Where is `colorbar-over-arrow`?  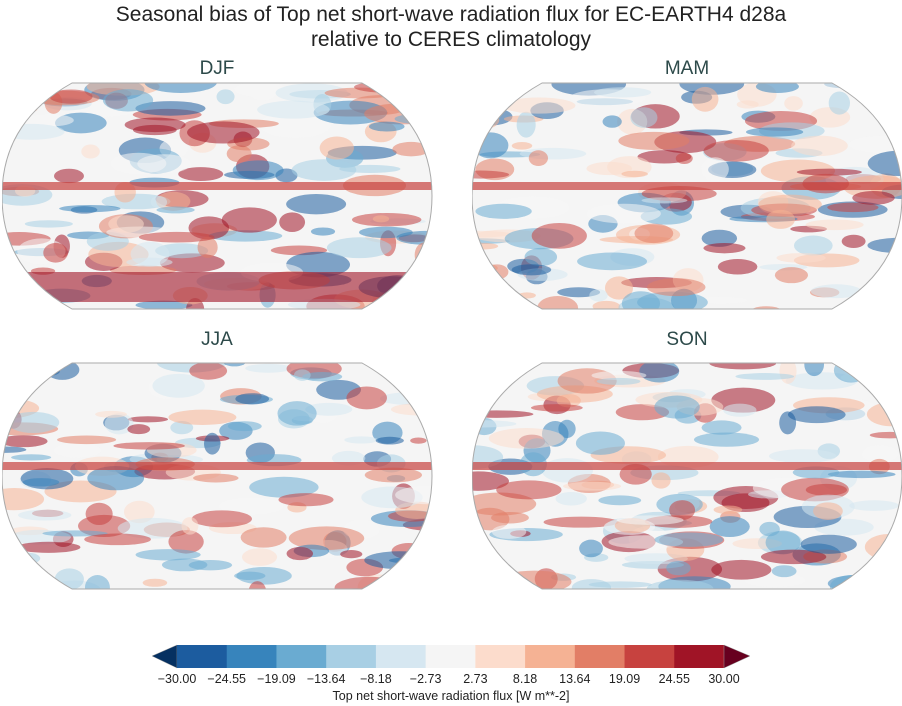
colorbar-over-arrow is located at coordinates (737, 656).